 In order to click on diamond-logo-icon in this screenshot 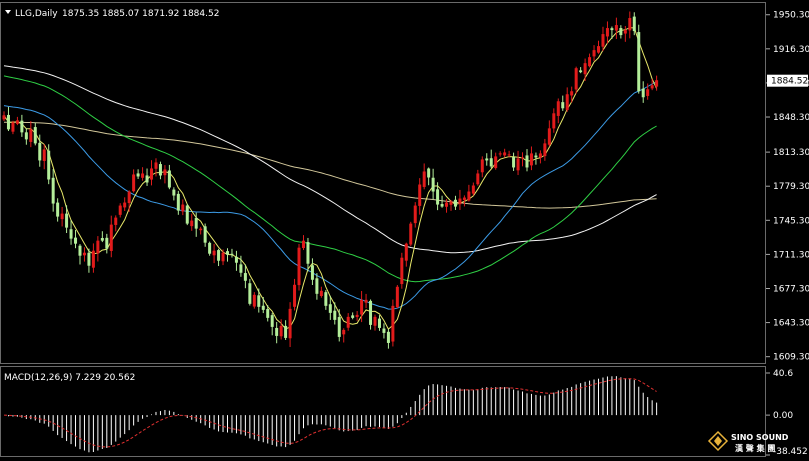, I will do `click(718, 441)`.